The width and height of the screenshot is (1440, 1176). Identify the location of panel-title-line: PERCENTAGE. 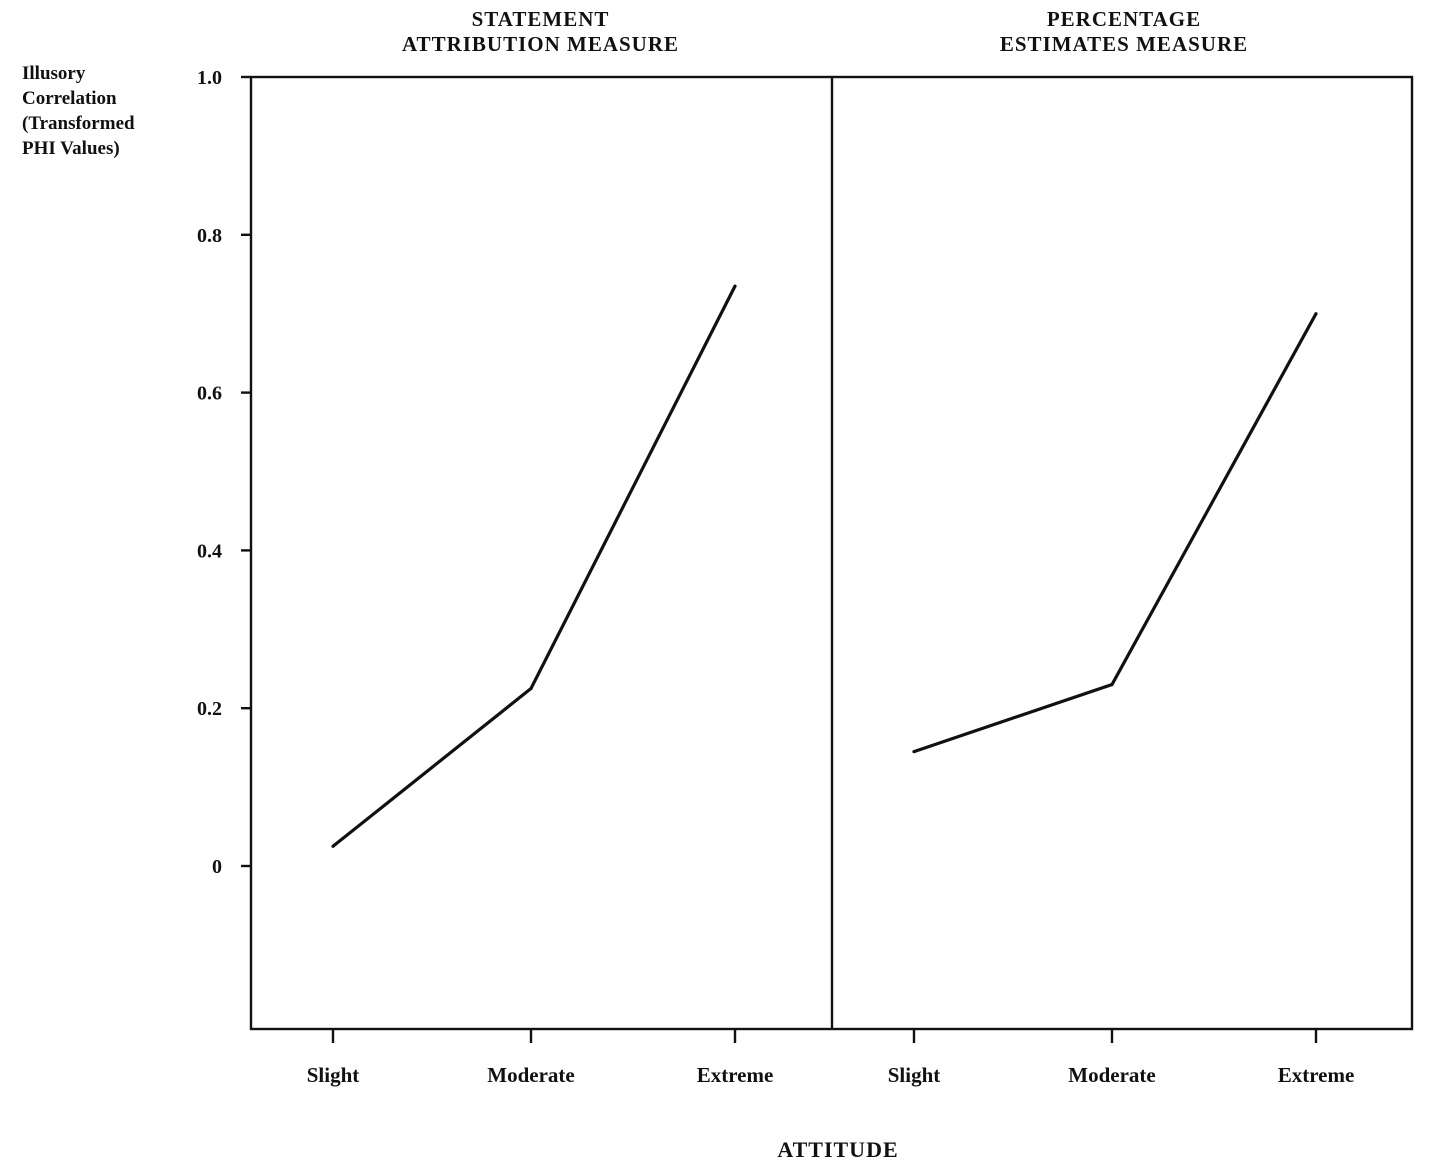
(1124, 19).